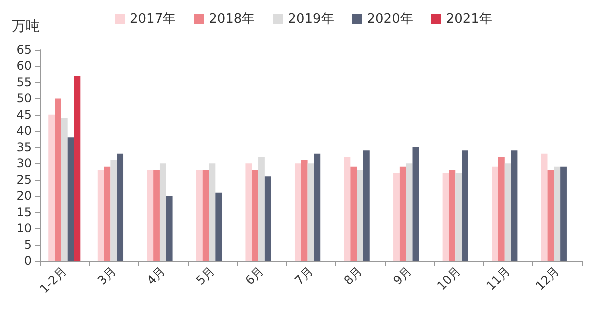  Describe the element at coordinates (499, 279) in the screenshot. I see `x-tick-label: 11月` at that location.